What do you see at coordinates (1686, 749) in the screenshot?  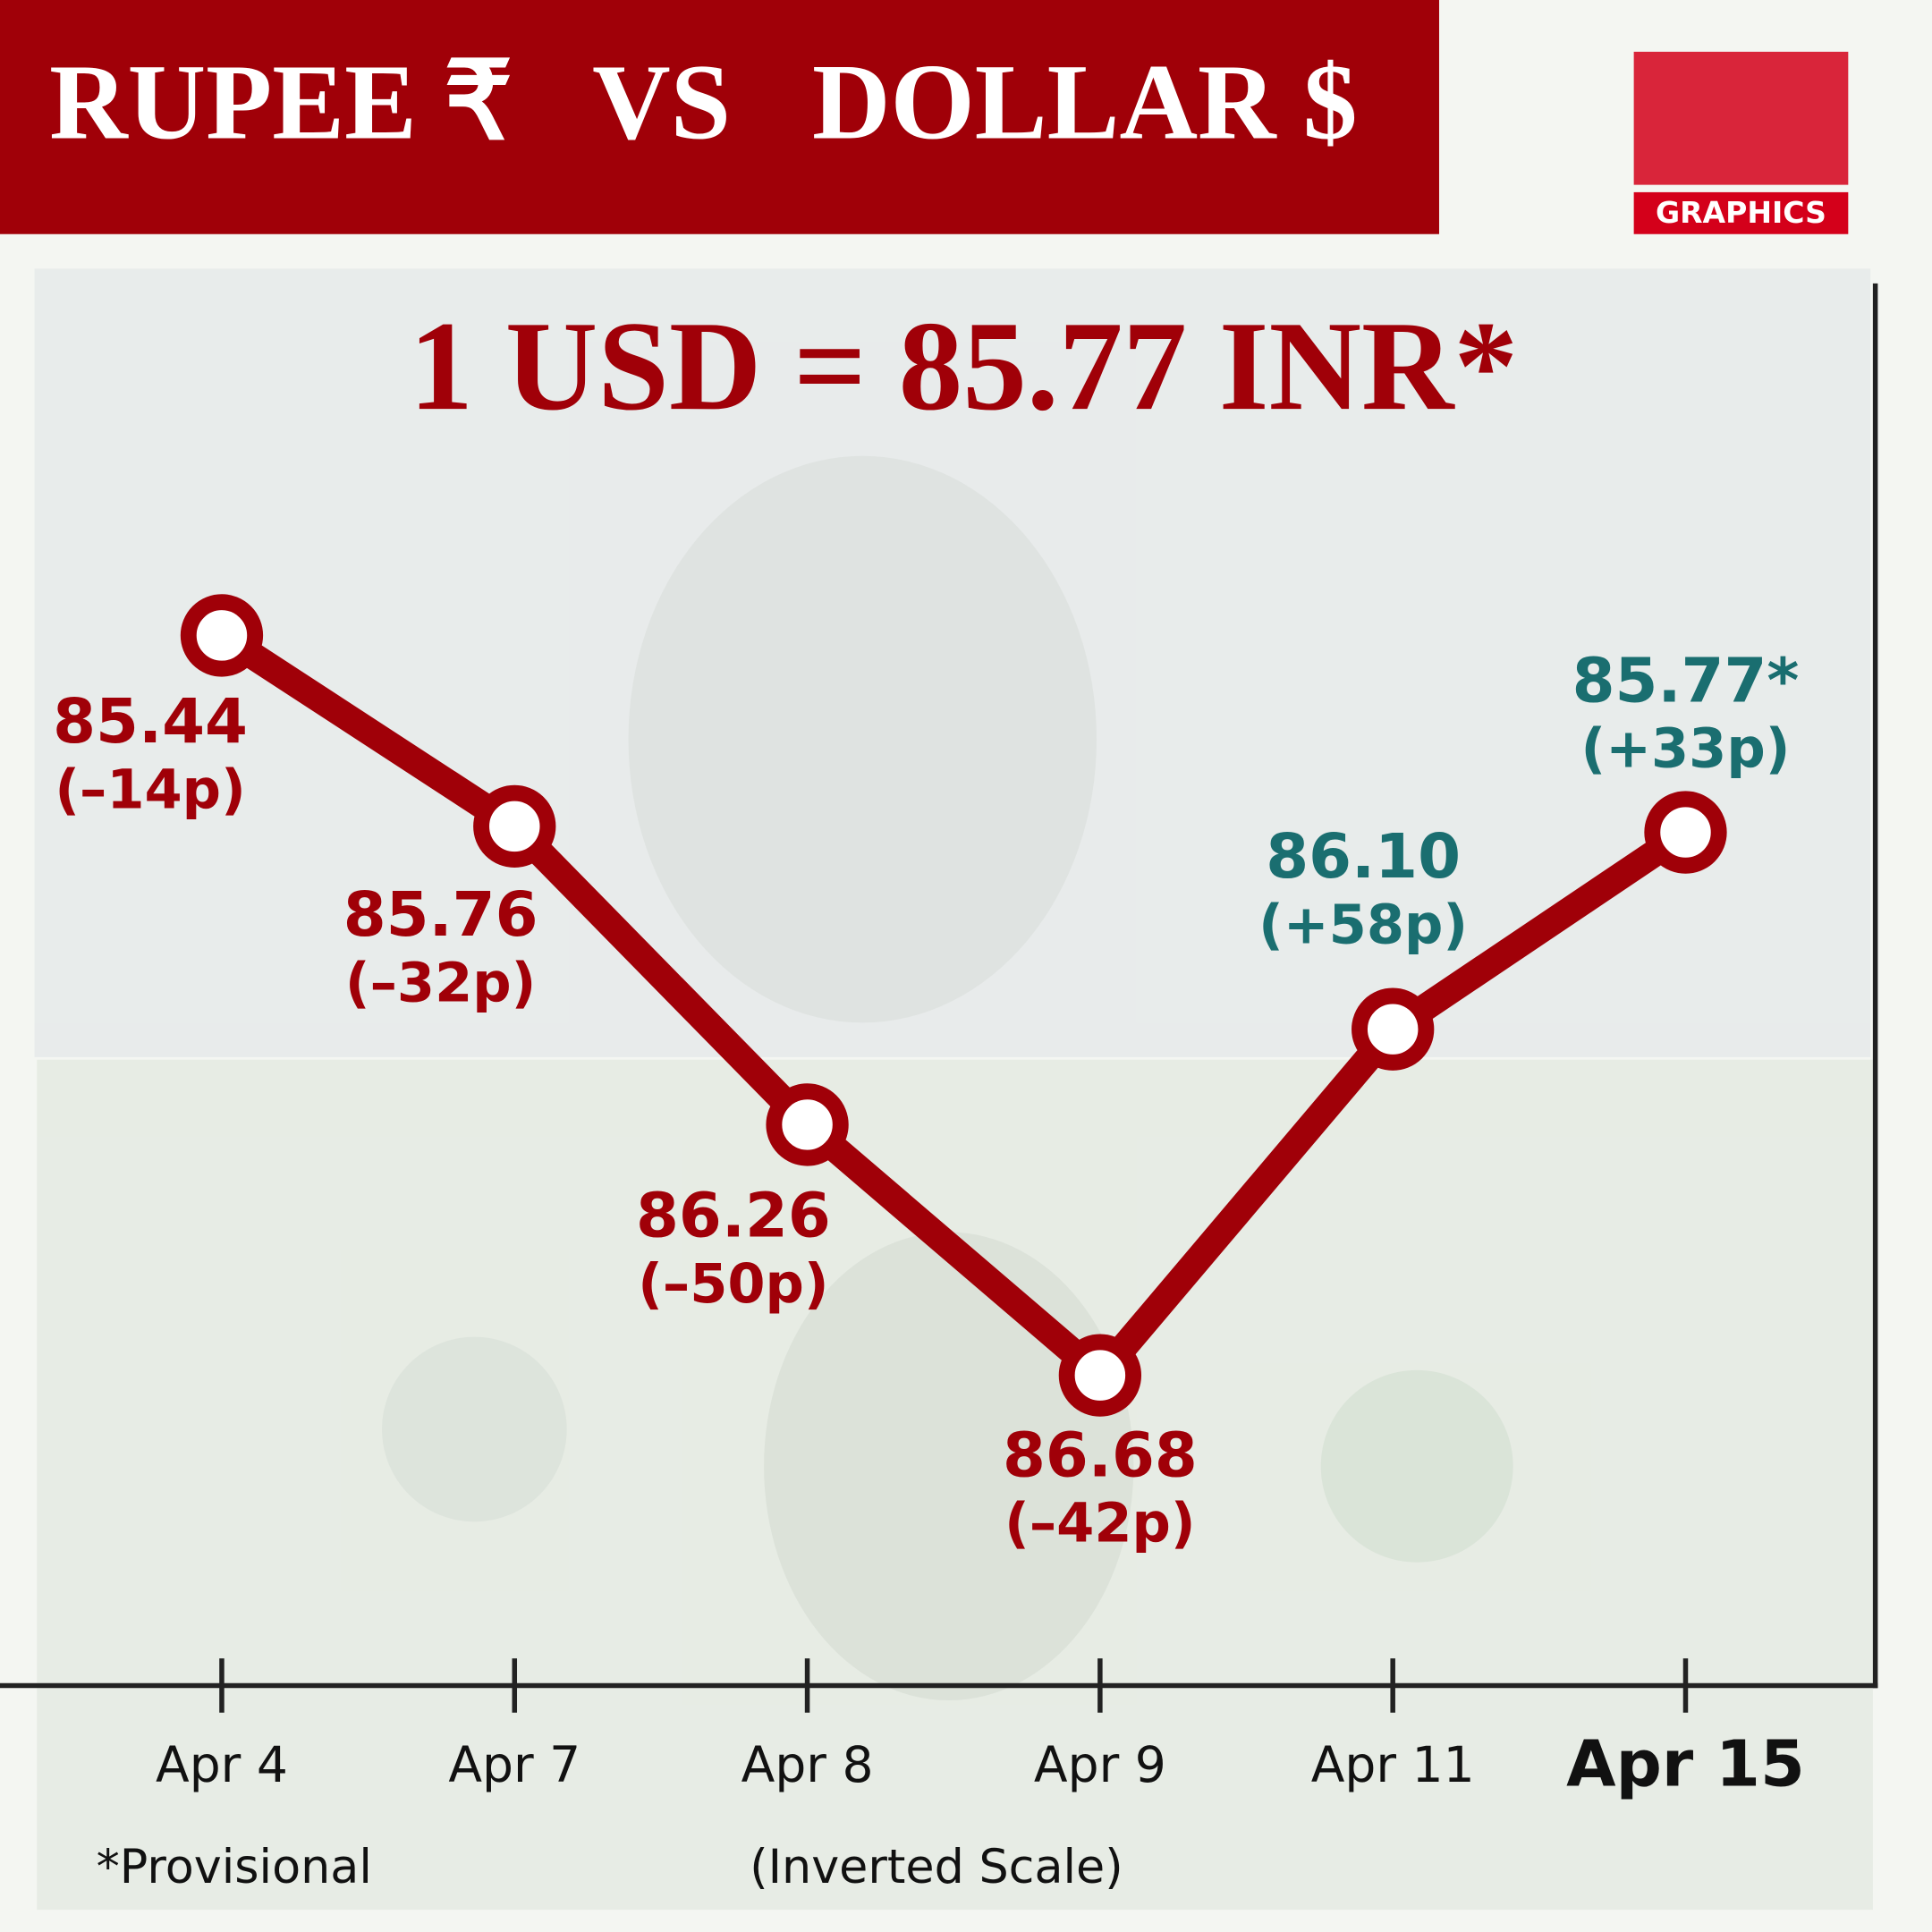 I see `change-label: (+33p)` at bounding box center [1686, 749].